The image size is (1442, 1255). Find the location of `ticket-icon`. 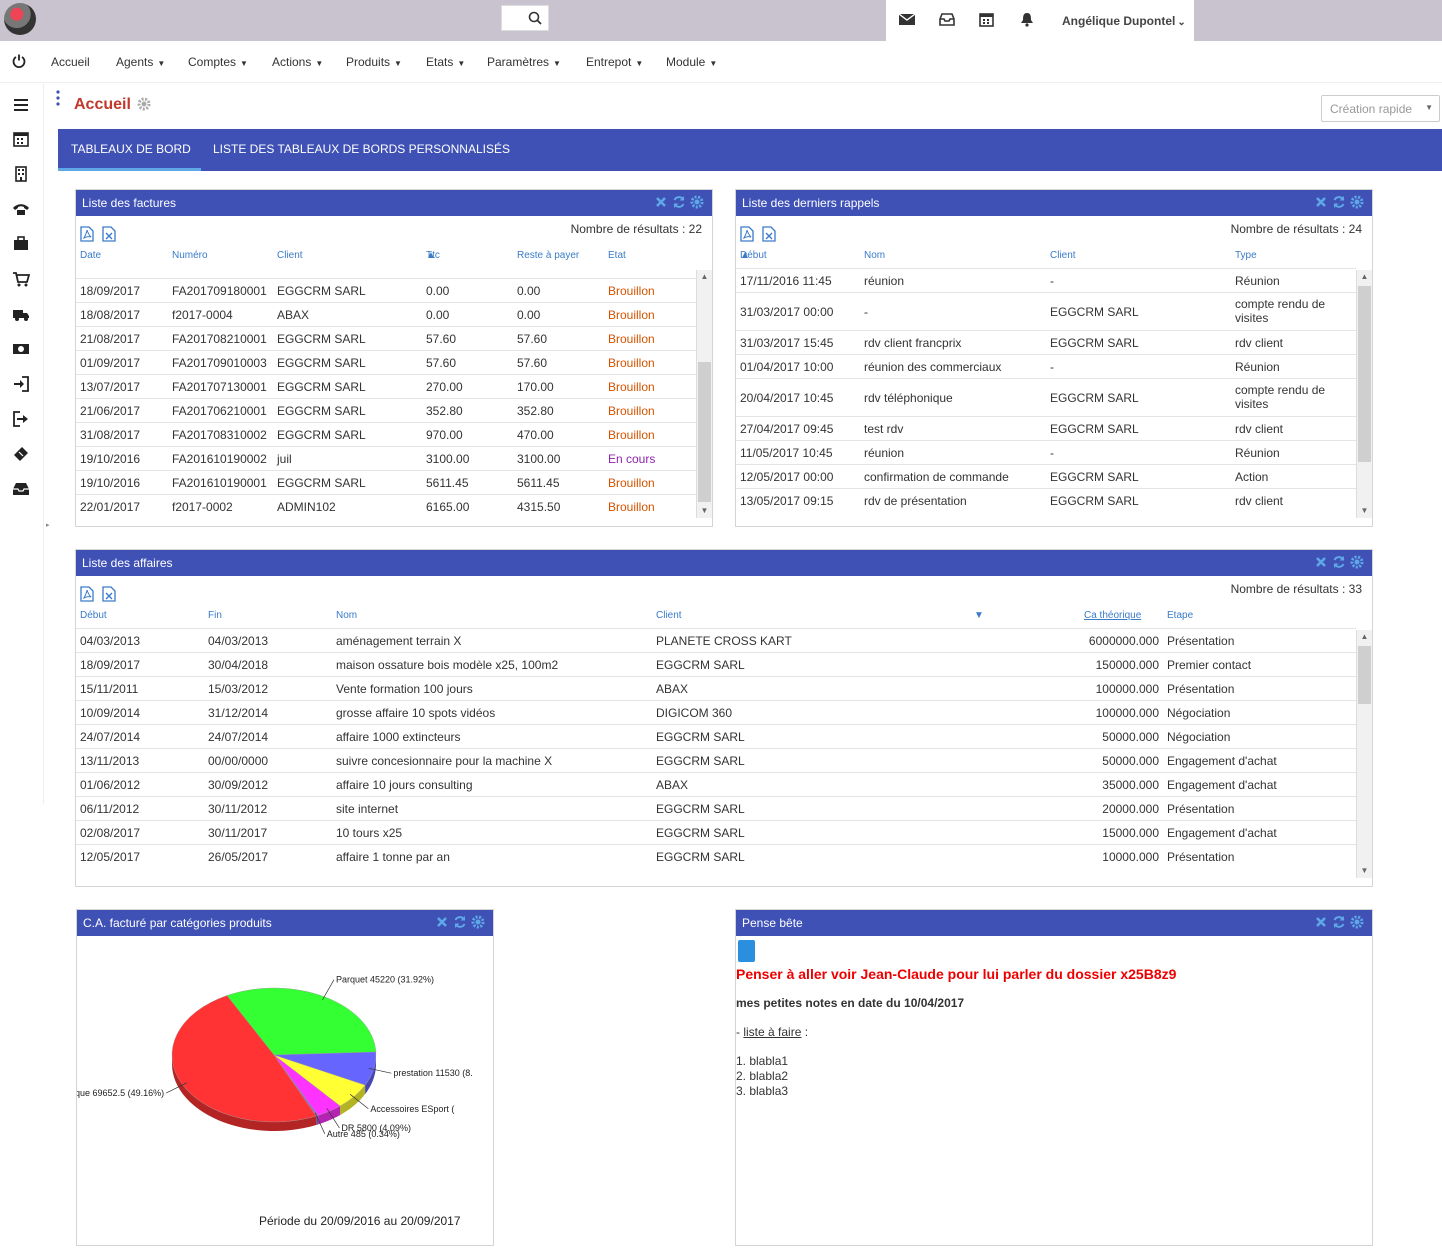

ticket-icon is located at coordinates (21, 454).